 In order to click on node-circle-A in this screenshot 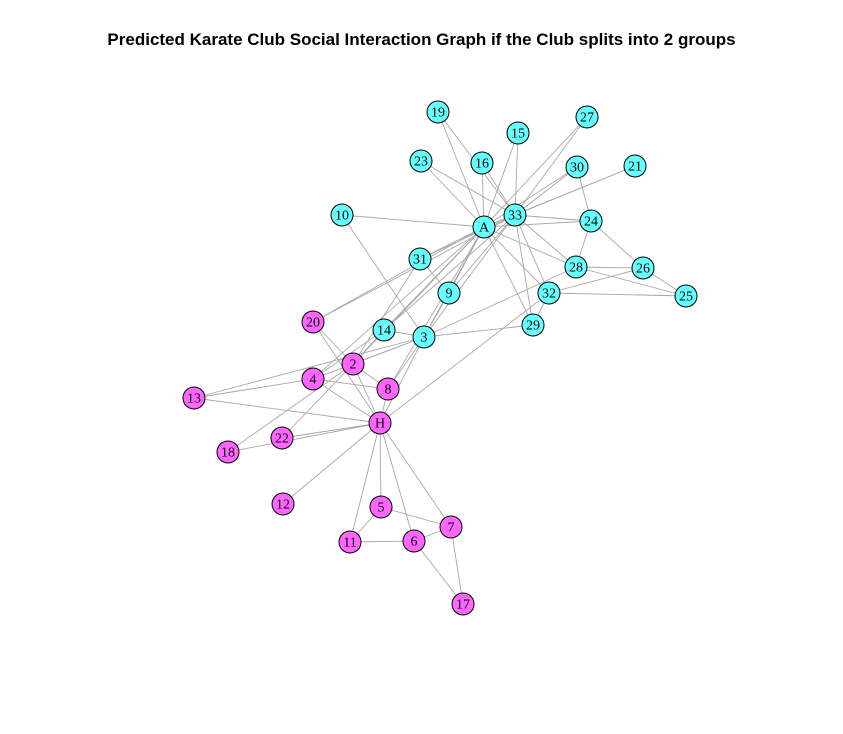, I will do `click(484, 227)`.